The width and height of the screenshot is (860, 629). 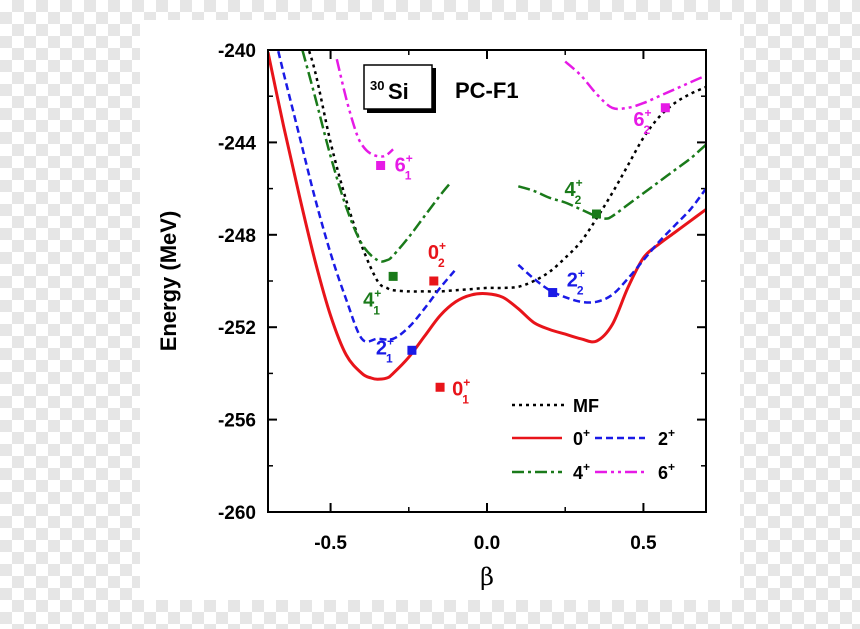 What do you see at coordinates (576, 282) in the screenshot?
I see `level-label-m22: 2+ 2` at bounding box center [576, 282].